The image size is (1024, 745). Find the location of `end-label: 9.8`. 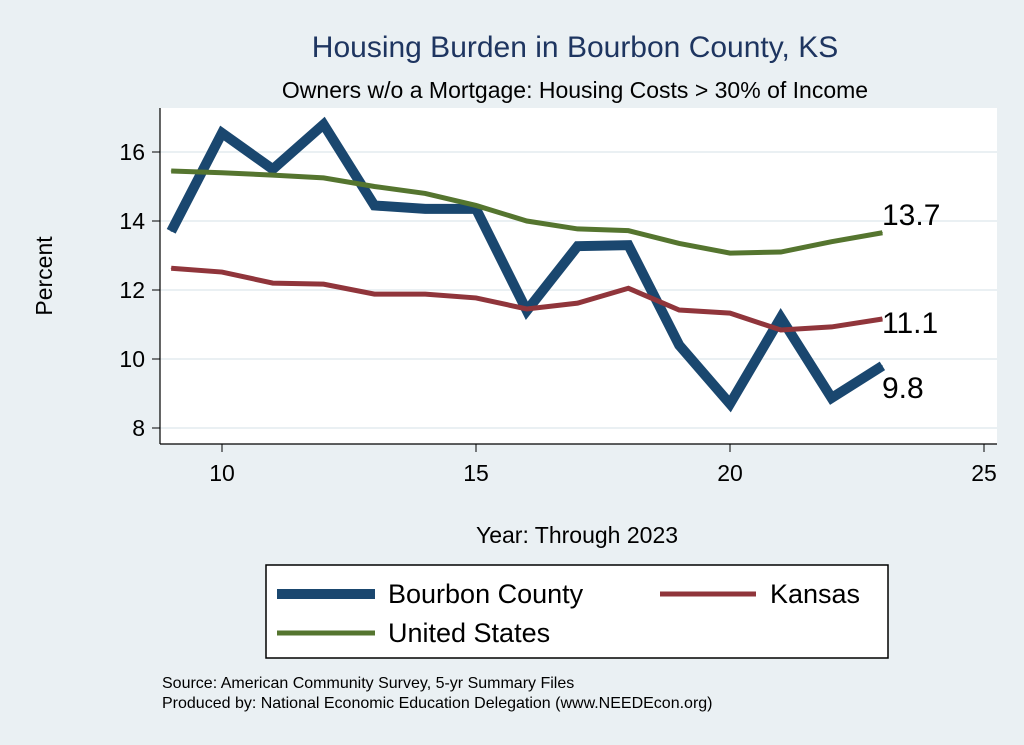

end-label: 9.8 is located at coordinates (903, 388).